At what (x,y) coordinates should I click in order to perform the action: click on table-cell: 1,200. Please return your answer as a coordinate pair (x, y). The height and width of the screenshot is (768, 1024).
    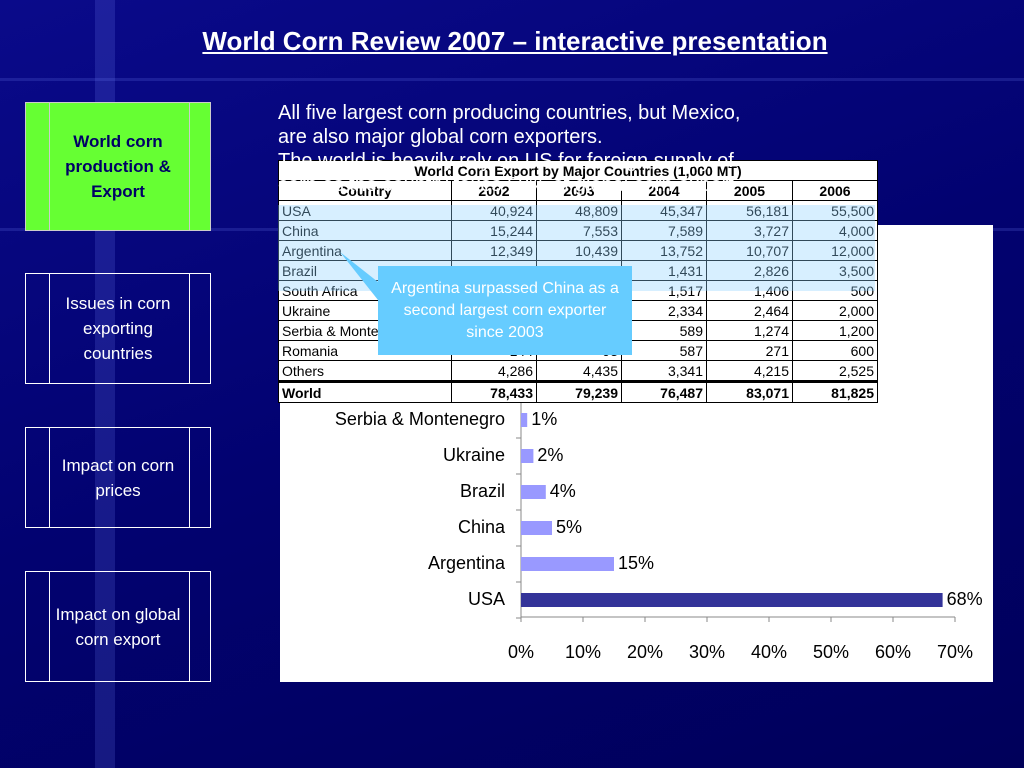
    Looking at the image, I should click on (835, 330).